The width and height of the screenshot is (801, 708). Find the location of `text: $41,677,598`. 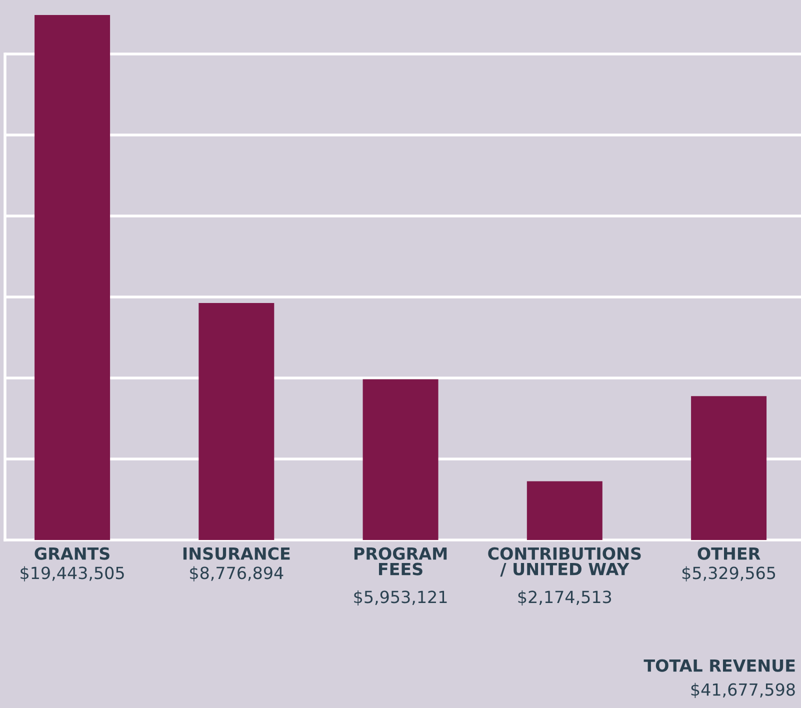

text: $41,677,598 is located at coordinates (743, 690).